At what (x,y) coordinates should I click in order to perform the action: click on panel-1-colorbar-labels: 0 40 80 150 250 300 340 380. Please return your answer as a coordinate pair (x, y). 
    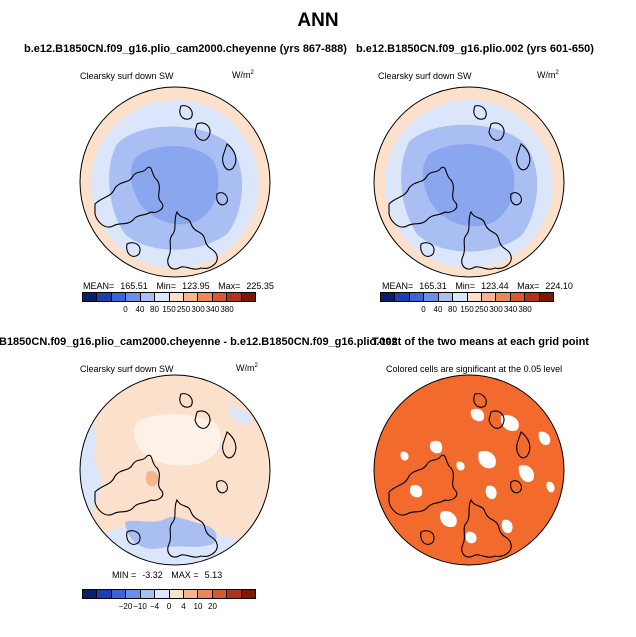
    Looking at the image, I should click on (169, 310).